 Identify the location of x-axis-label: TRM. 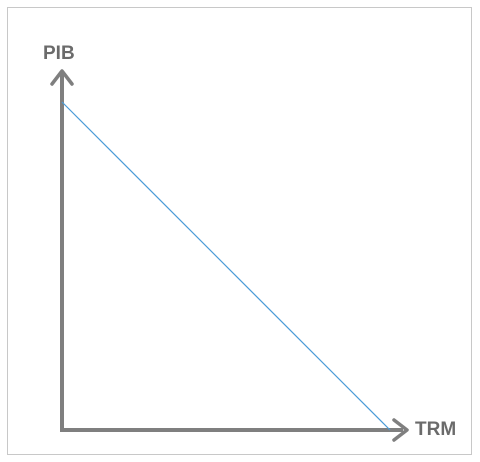
(436, 429).